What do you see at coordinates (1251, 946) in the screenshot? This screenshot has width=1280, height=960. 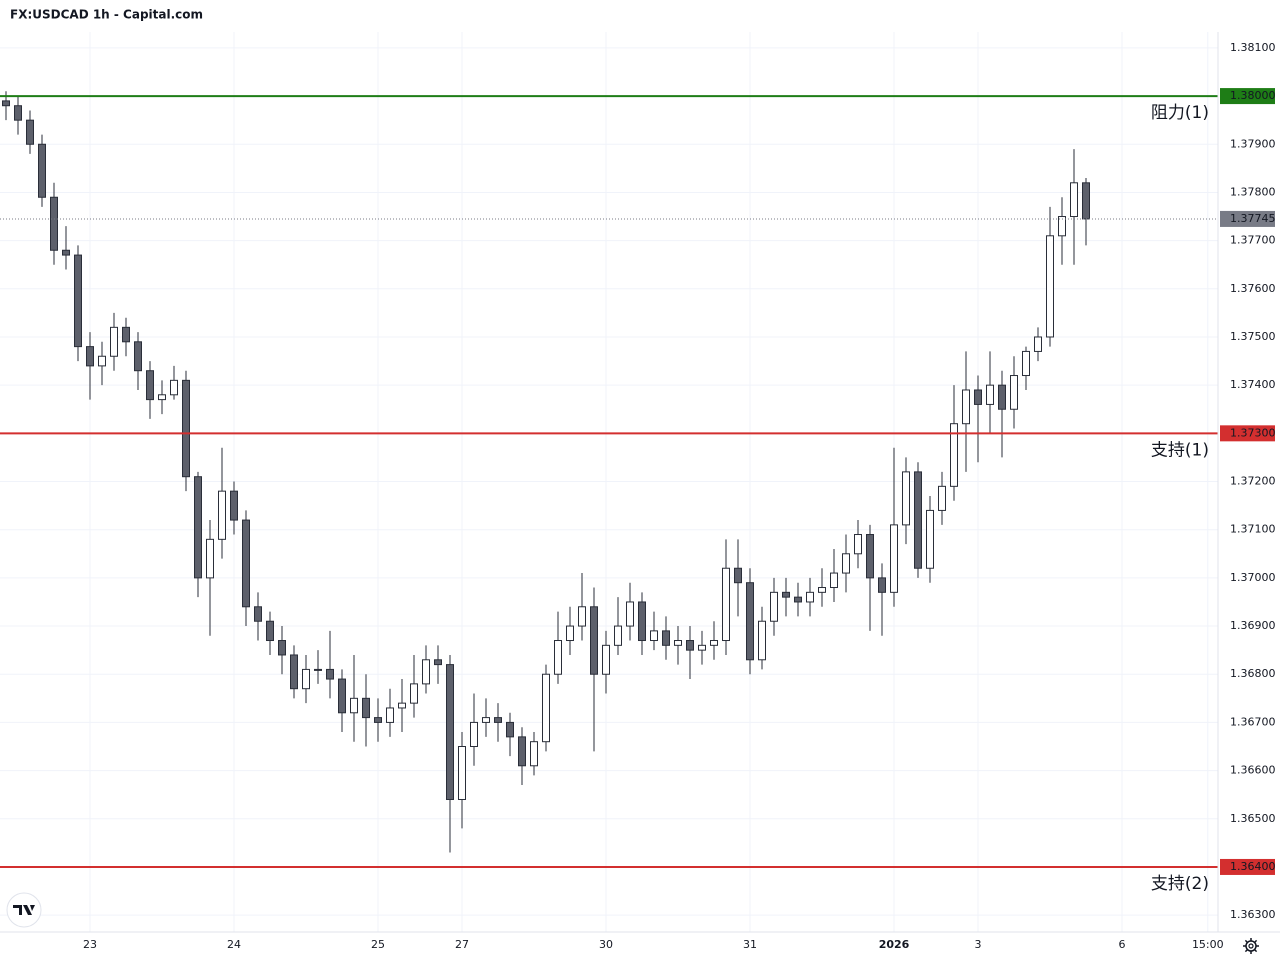 I see `settings-icon` at bounding box center [1251, 946].